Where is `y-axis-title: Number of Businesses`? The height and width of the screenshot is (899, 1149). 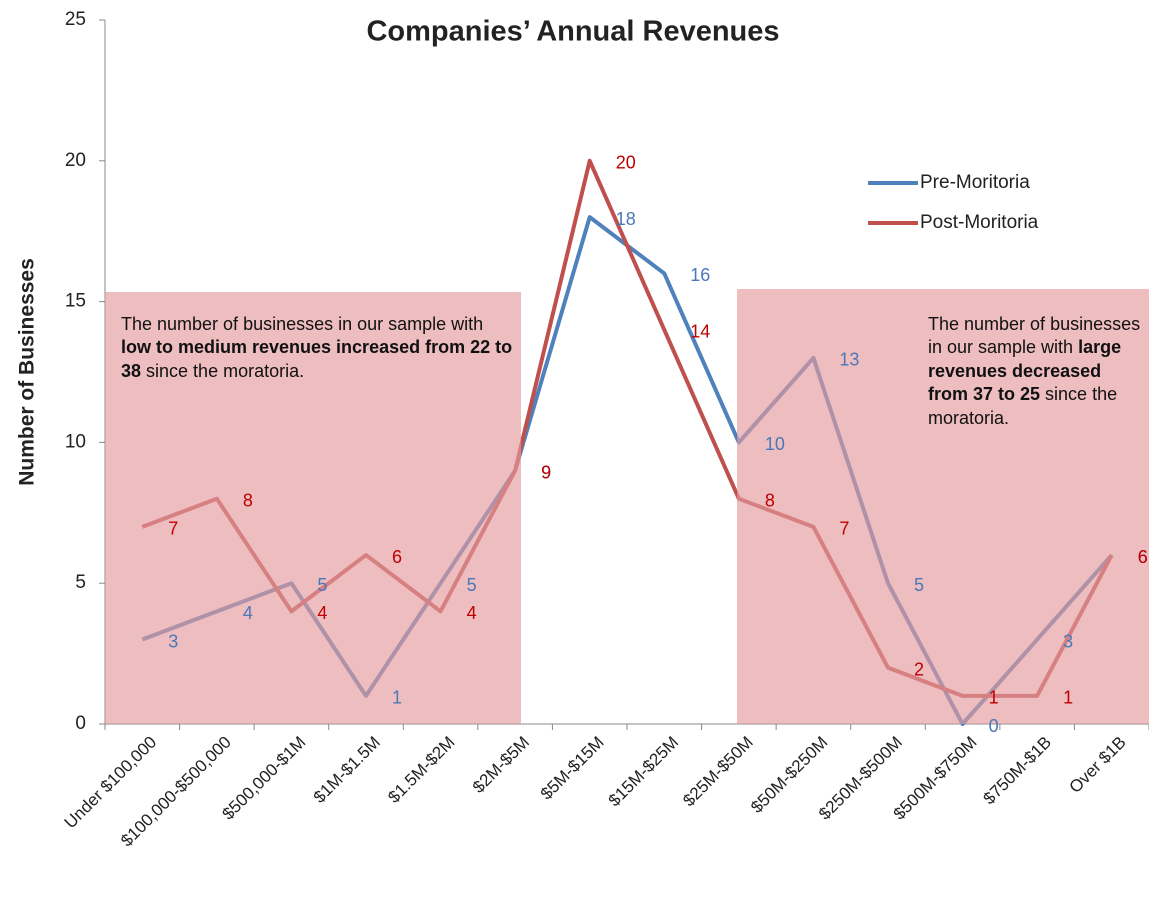 y-axis-title: Number of Businesses is located at coordinates (27, 372).